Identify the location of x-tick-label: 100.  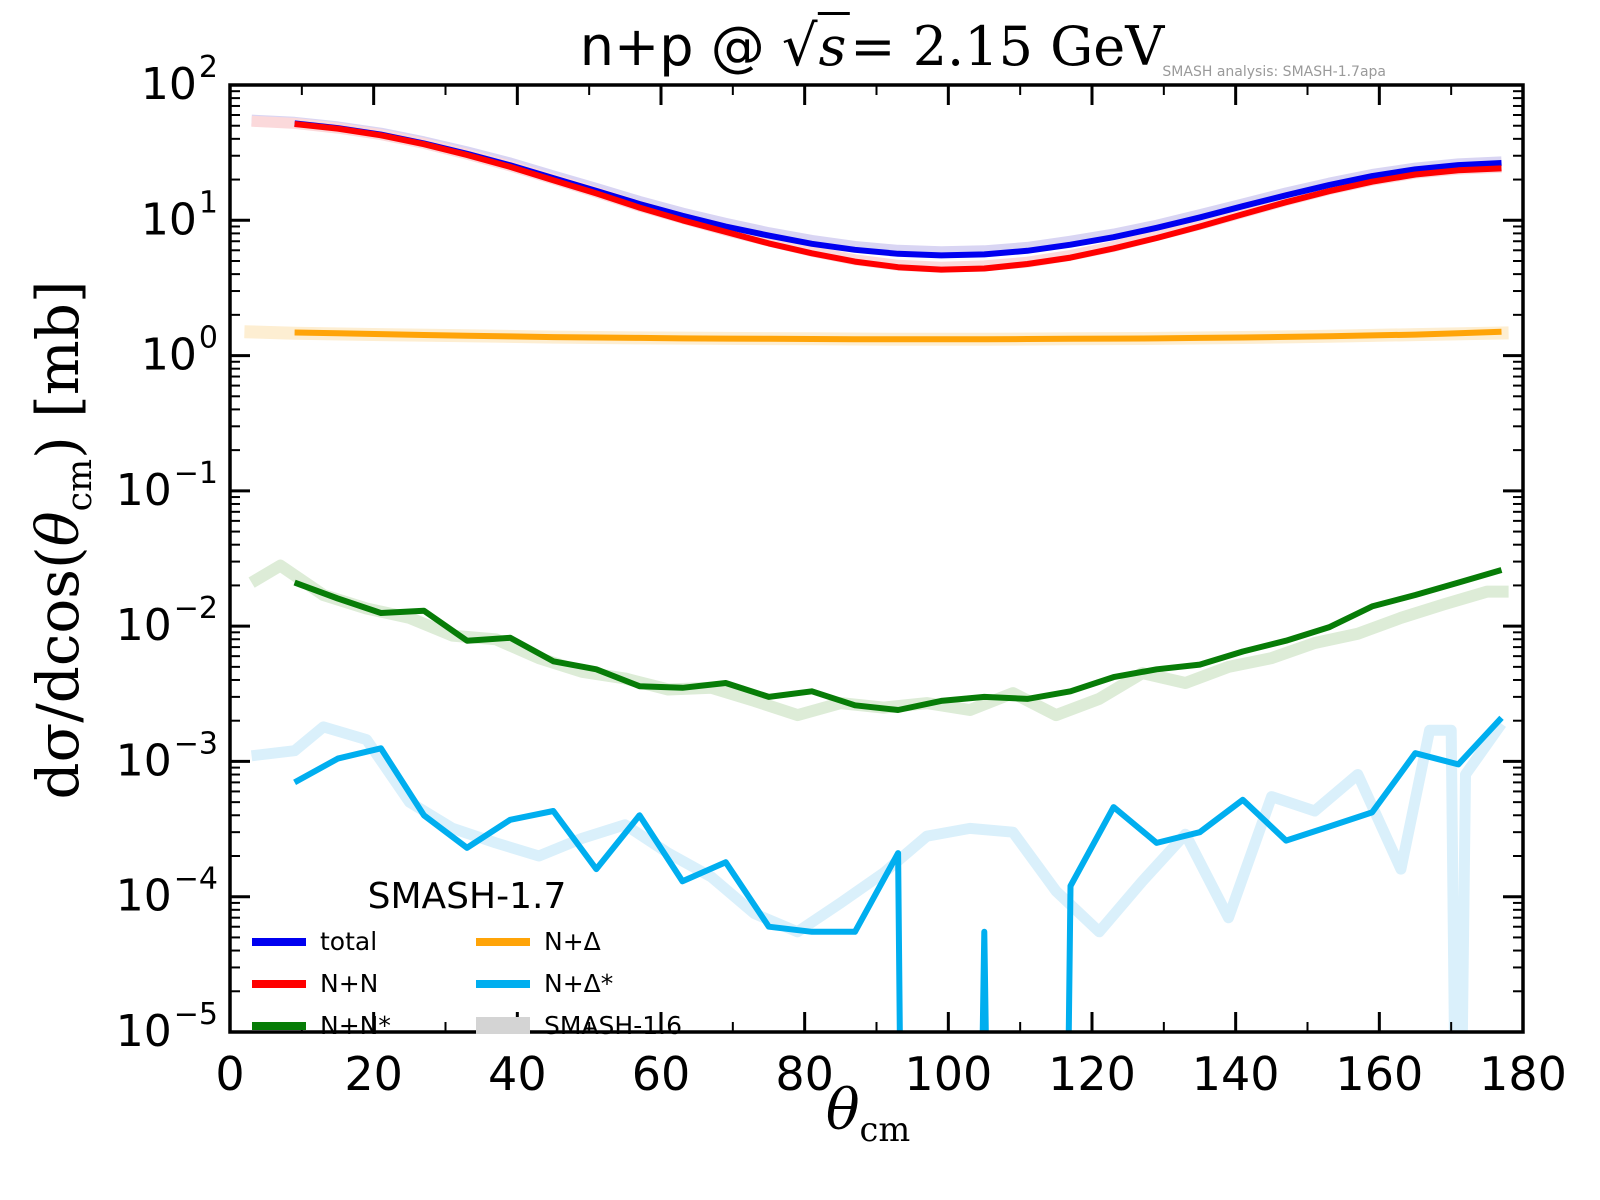
(948, 1074).